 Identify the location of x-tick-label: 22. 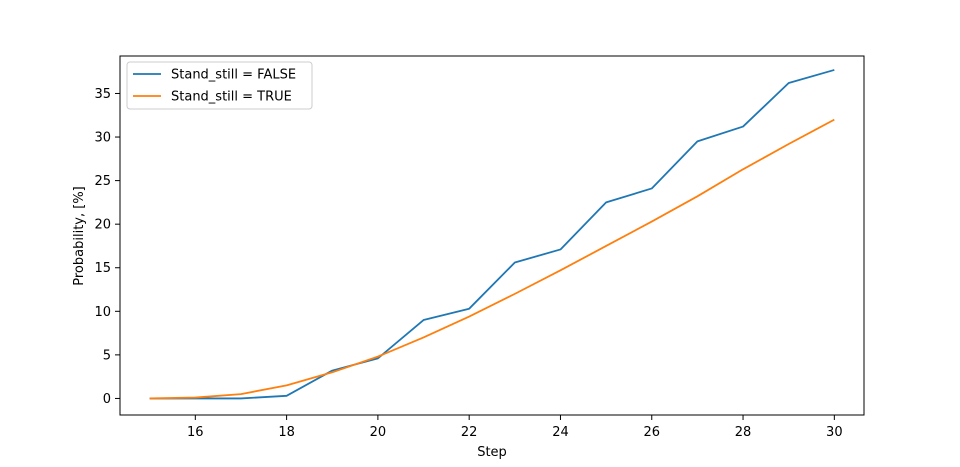
(469, 432).